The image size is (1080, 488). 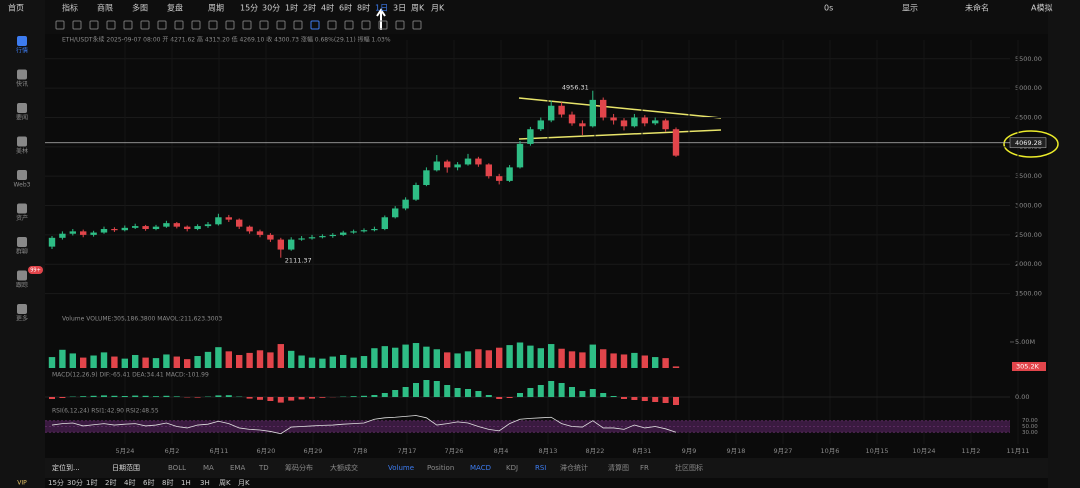 What do you see at coordinates (360, 451) in the screenshot?
I see `x-tick-label: 7月8` at bounding box center [360, 451].